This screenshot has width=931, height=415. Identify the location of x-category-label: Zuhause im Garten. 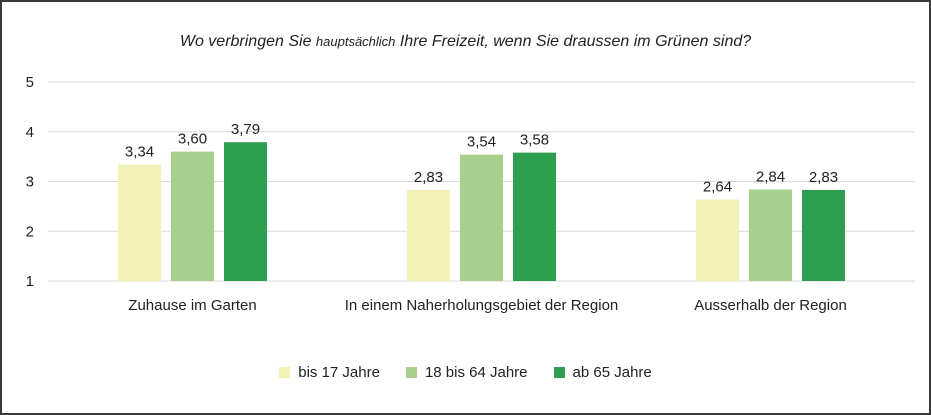
(192, 305).